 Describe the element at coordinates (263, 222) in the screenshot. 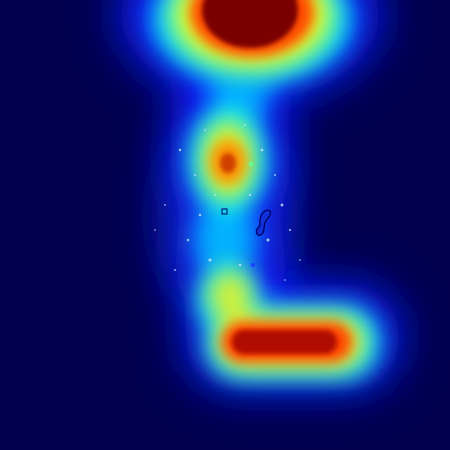

I see `squiggle-contour` at that location.